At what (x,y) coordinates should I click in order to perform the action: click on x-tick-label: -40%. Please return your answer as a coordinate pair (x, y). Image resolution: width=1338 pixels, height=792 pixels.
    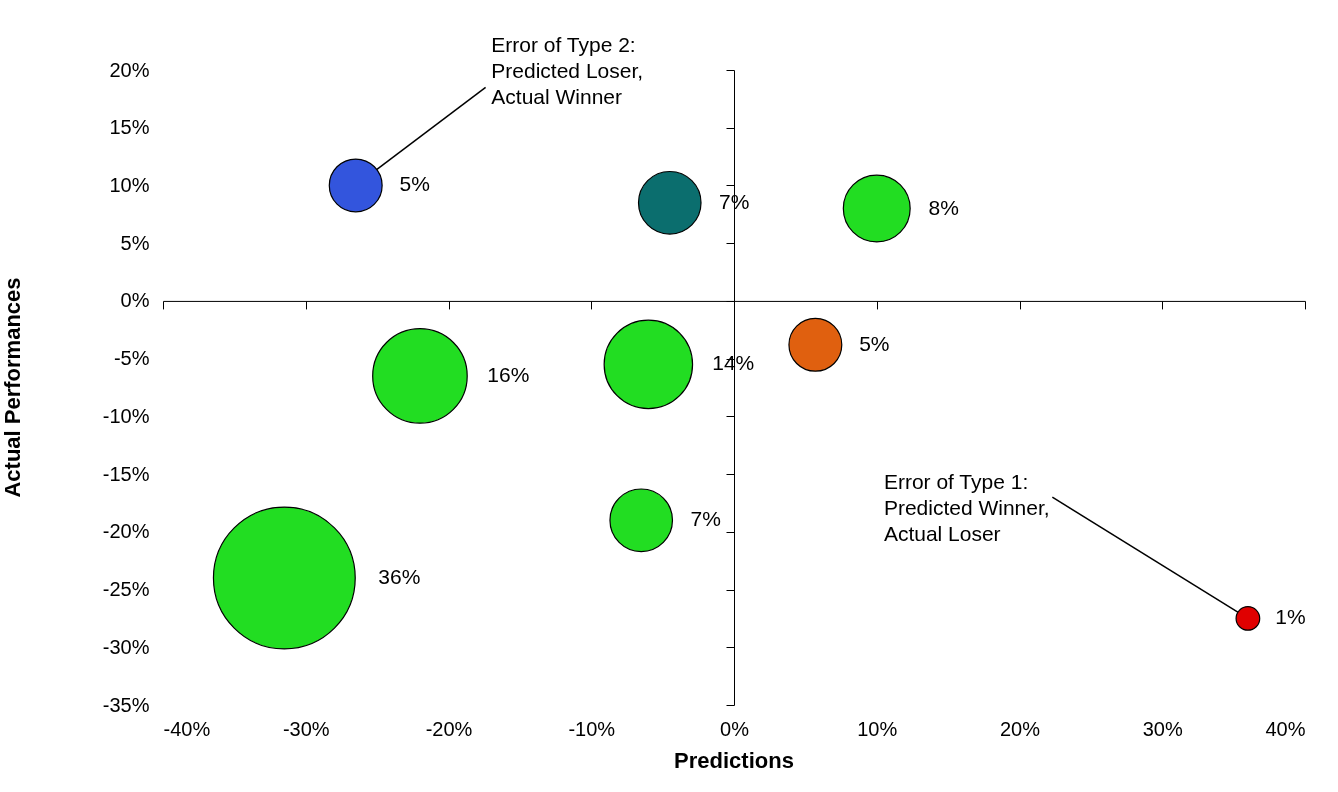
    Looking at the image, I should click on (187, 728).